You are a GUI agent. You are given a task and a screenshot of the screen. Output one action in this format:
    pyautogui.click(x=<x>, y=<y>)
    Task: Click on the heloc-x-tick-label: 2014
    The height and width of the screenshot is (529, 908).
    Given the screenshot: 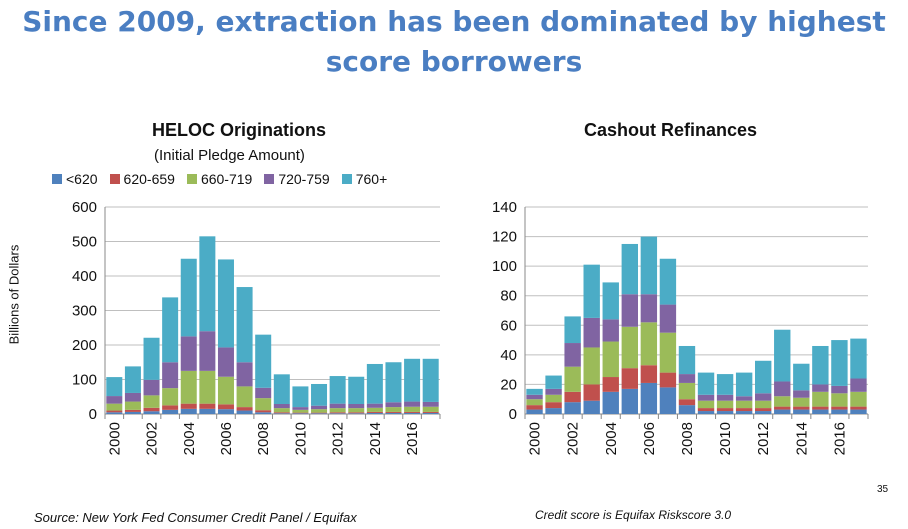 What is the action you would take?
    pyautogui.click(x=375, y=438)
    